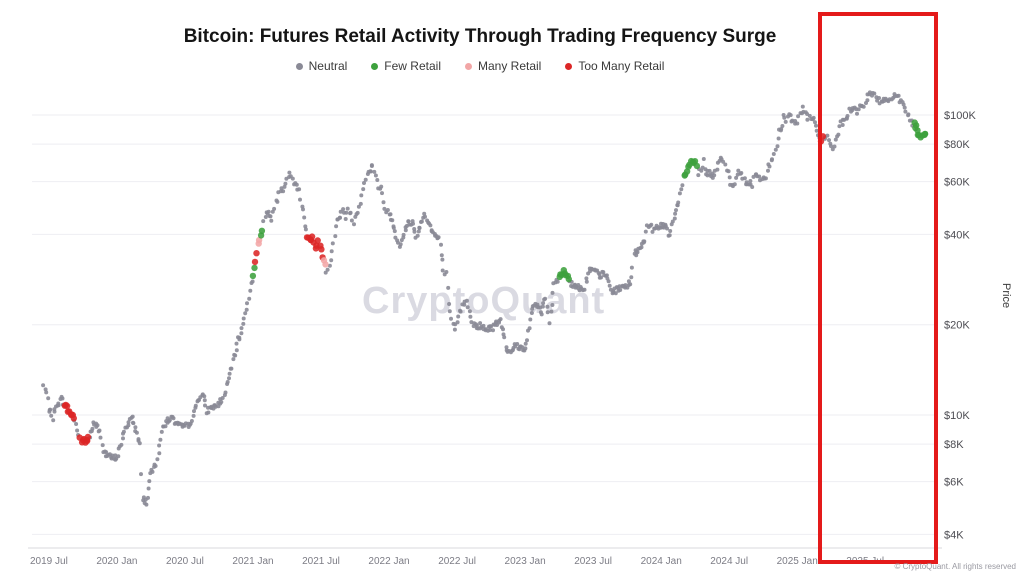 The height and width of the screenshot is (574, 1024). Describe the element at coordinates (116, 561) in the screenshot. I see `svg-text: 2020 Jan` at that location.